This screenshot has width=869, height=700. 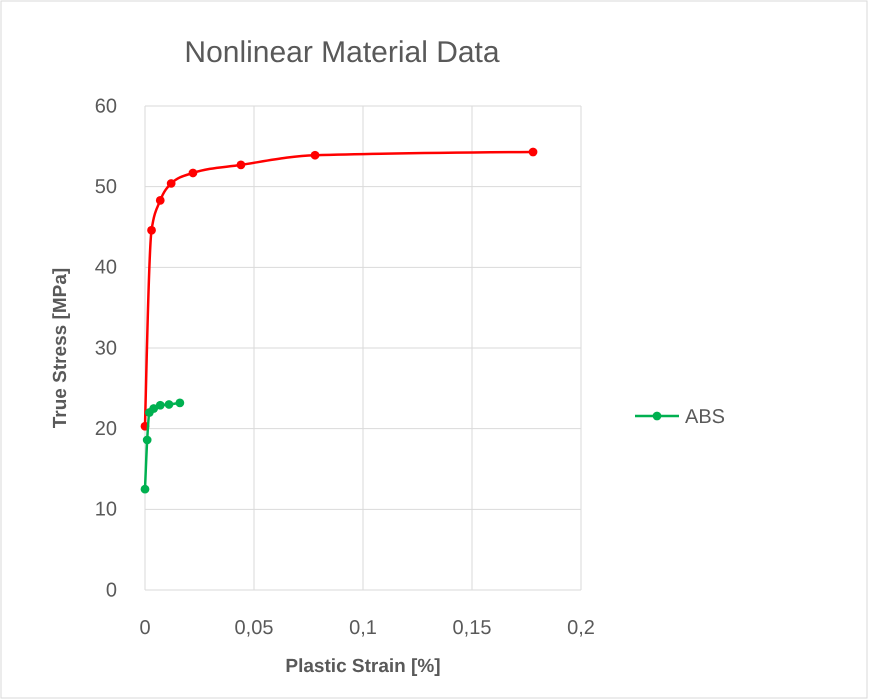 I want to click on y-tick-label: 20, so click(x=105, y=429).